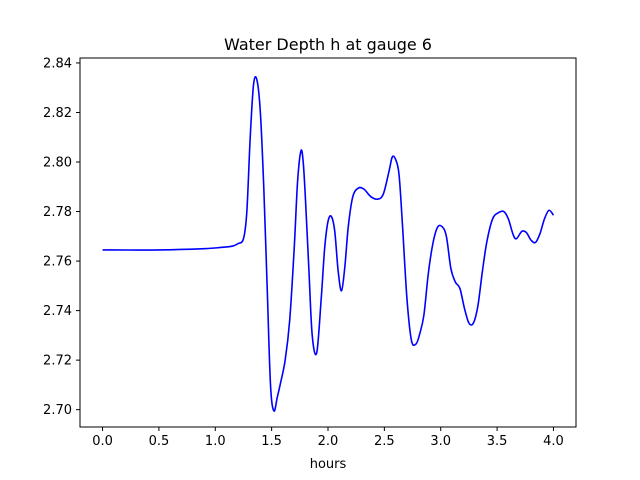 The height and width of the screenshot is (480, 640). What do you see at coordinates (497, 441) in the screenshot?
I see `x-tick-label: 3.5` at bounding box center [497, 441].